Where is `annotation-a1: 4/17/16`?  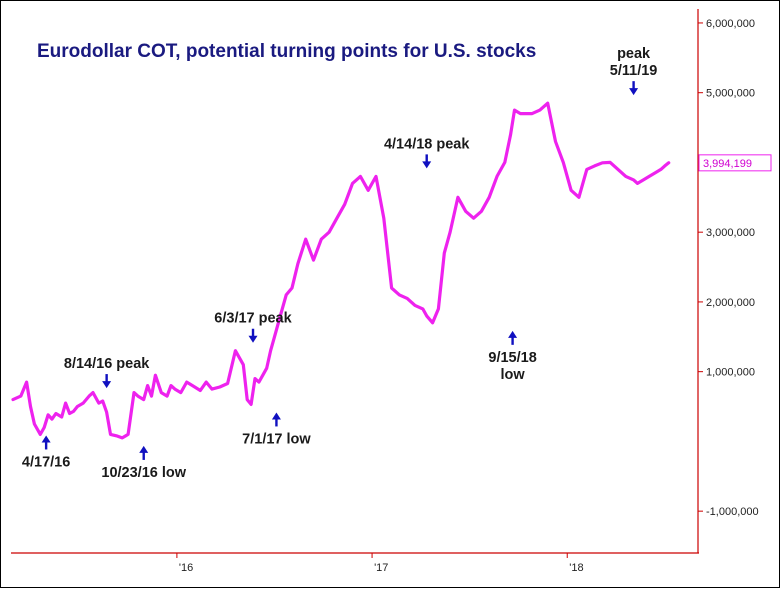
annotation-a1: 4/17/16 is located at coordinates (46, 452).